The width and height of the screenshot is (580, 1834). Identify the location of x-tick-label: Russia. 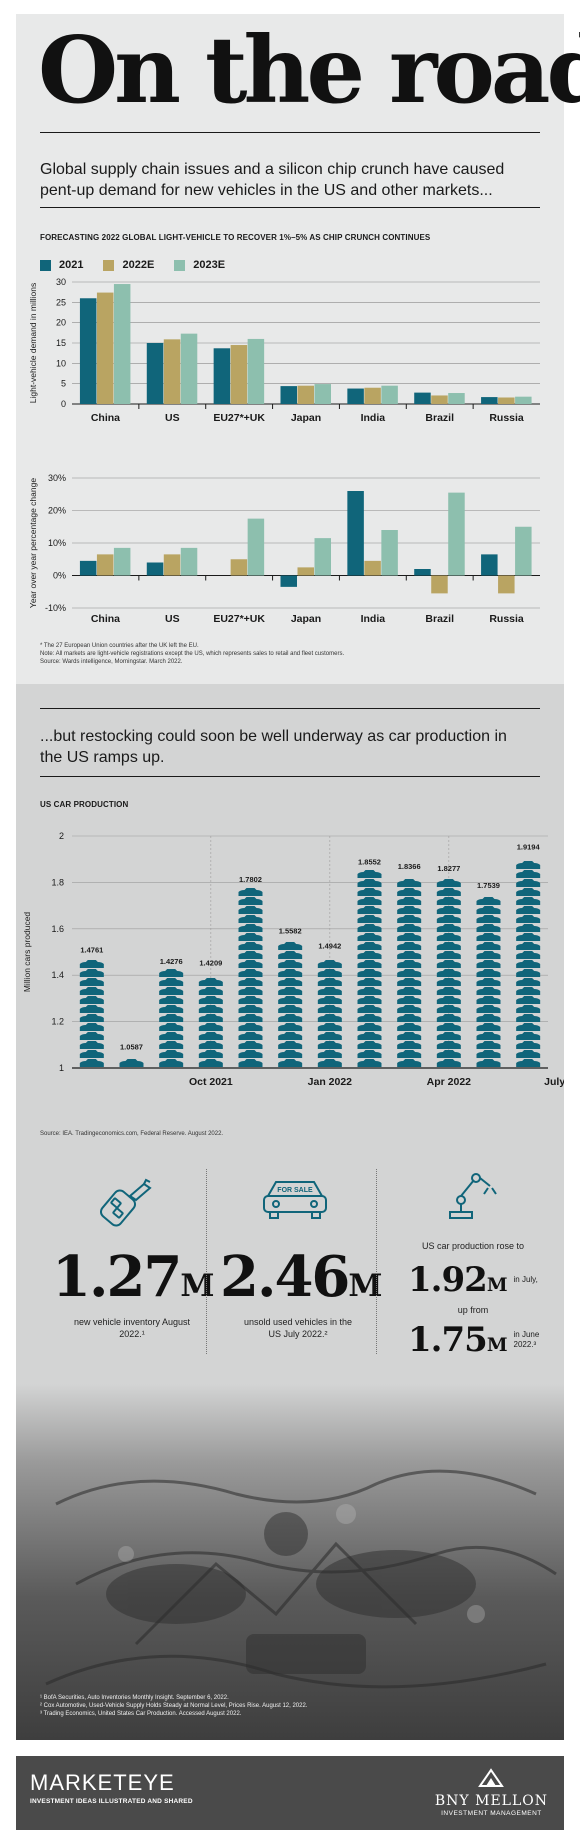
(506, 618).